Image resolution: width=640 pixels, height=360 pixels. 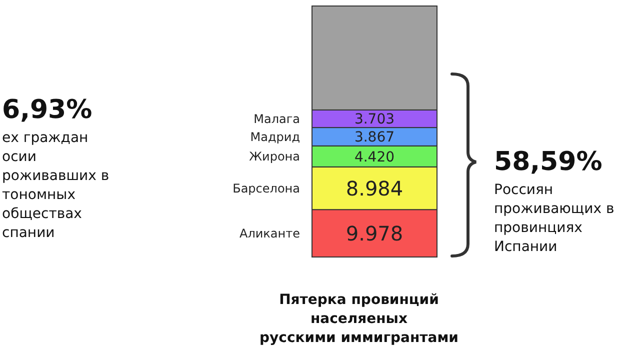 What do you see at coordinates (274, 157) in the screenshot?
I see `series-label: Жирона` at bounding box center [274, 157].